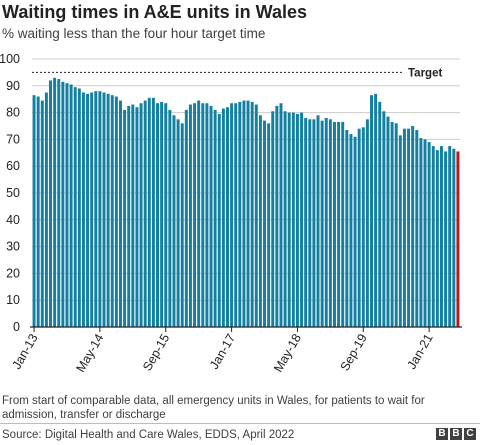 The image size is (480, 445). Describe the element at coordinates (155, 12) in the screenshot. I see `chart-title: Waiting times in A&E units in Wales` at that location.